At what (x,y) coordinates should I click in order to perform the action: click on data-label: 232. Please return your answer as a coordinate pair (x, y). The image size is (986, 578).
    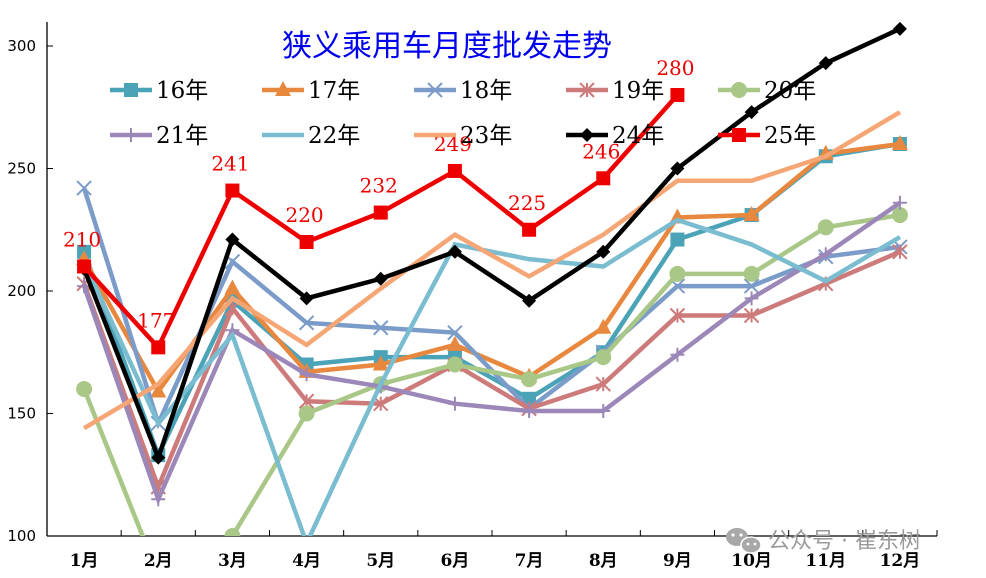
    Looking at the image, I should click on (379, 186).